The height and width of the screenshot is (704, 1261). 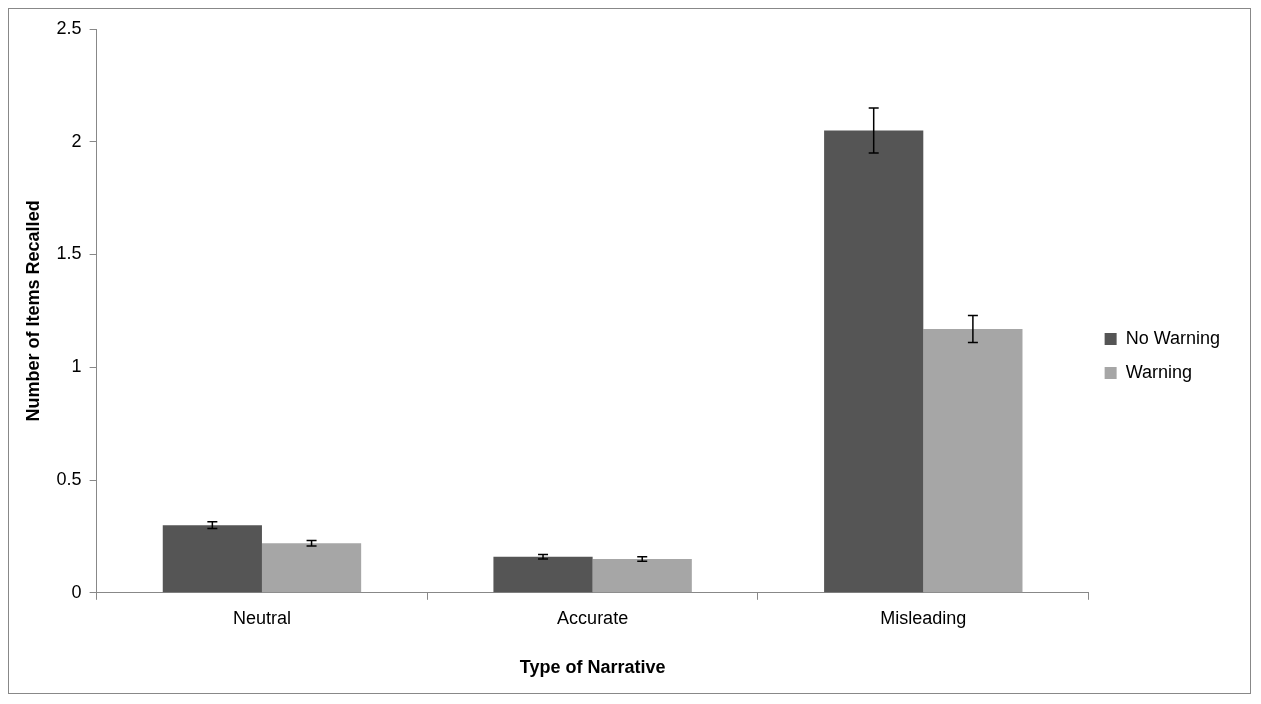 What do you see at coordinates (76, 591) in the screenshot?
I see `y-tick-label: 0` at bounding box center [76, 591].